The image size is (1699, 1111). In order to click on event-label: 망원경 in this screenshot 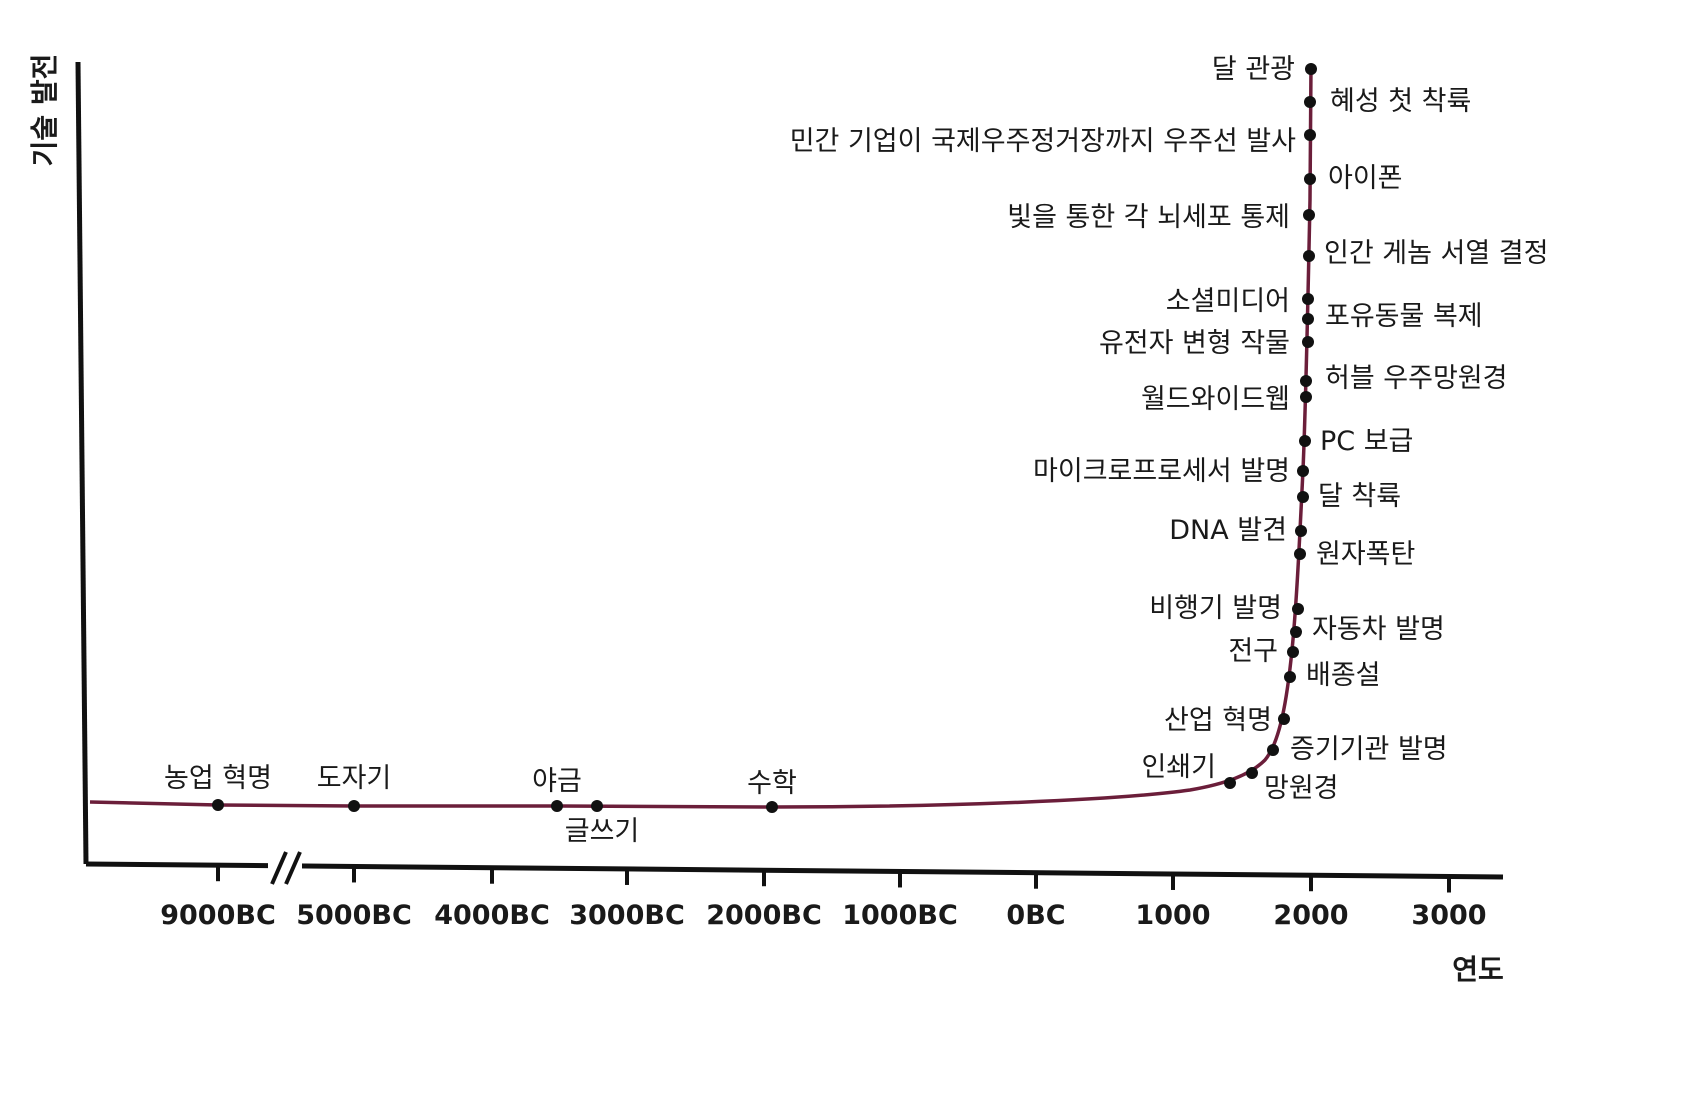, I will do `click(1301, 788)`.